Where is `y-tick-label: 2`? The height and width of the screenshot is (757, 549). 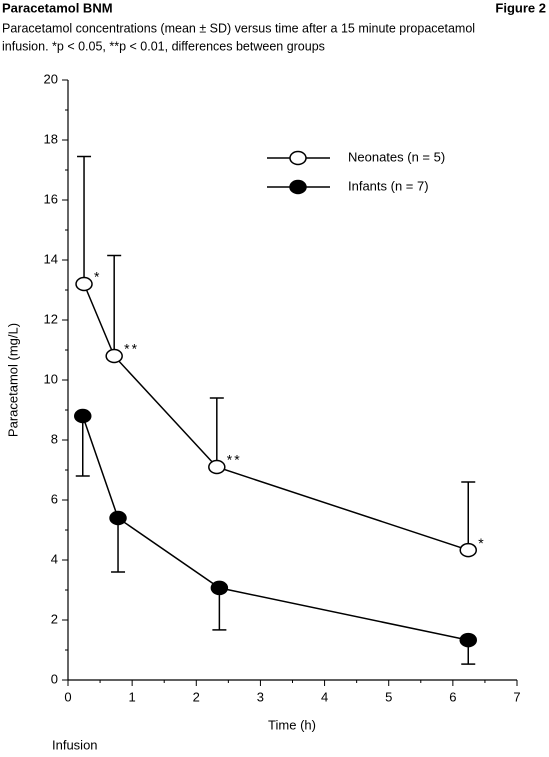 y-tick-label: 2 is located at coordinates (54, 618).